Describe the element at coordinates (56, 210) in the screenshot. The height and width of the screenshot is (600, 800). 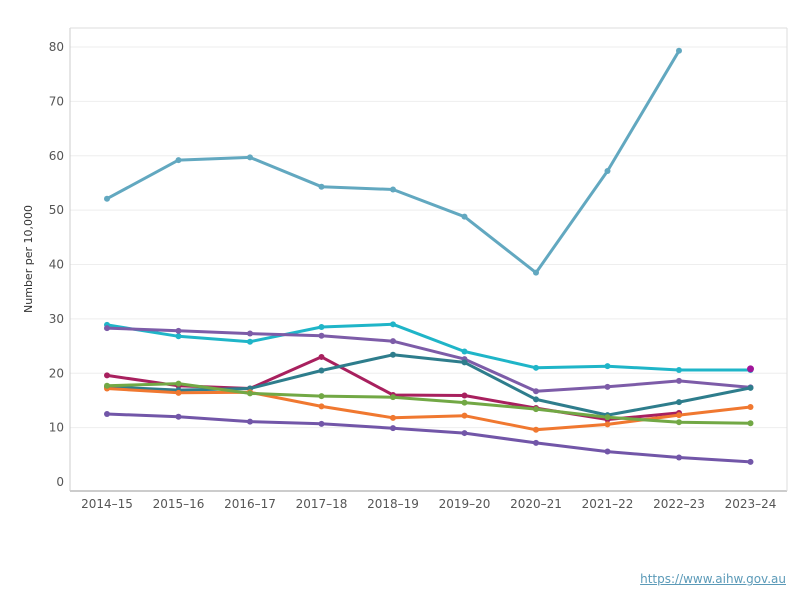
I see `y-tick-label: 50` at that location.